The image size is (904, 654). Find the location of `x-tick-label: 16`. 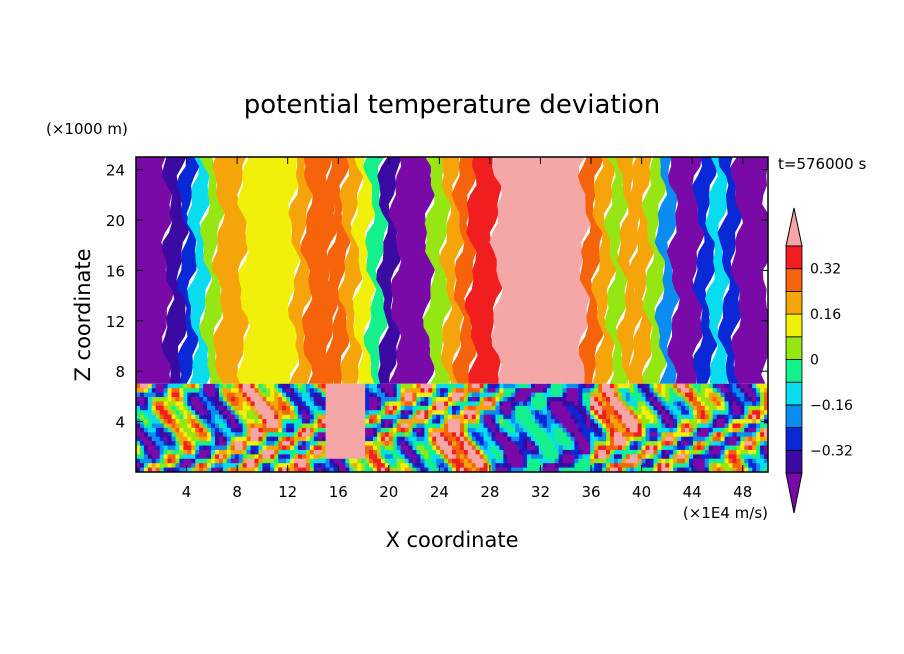

x-tick-label: 16 is located at coordinates (338, 492).